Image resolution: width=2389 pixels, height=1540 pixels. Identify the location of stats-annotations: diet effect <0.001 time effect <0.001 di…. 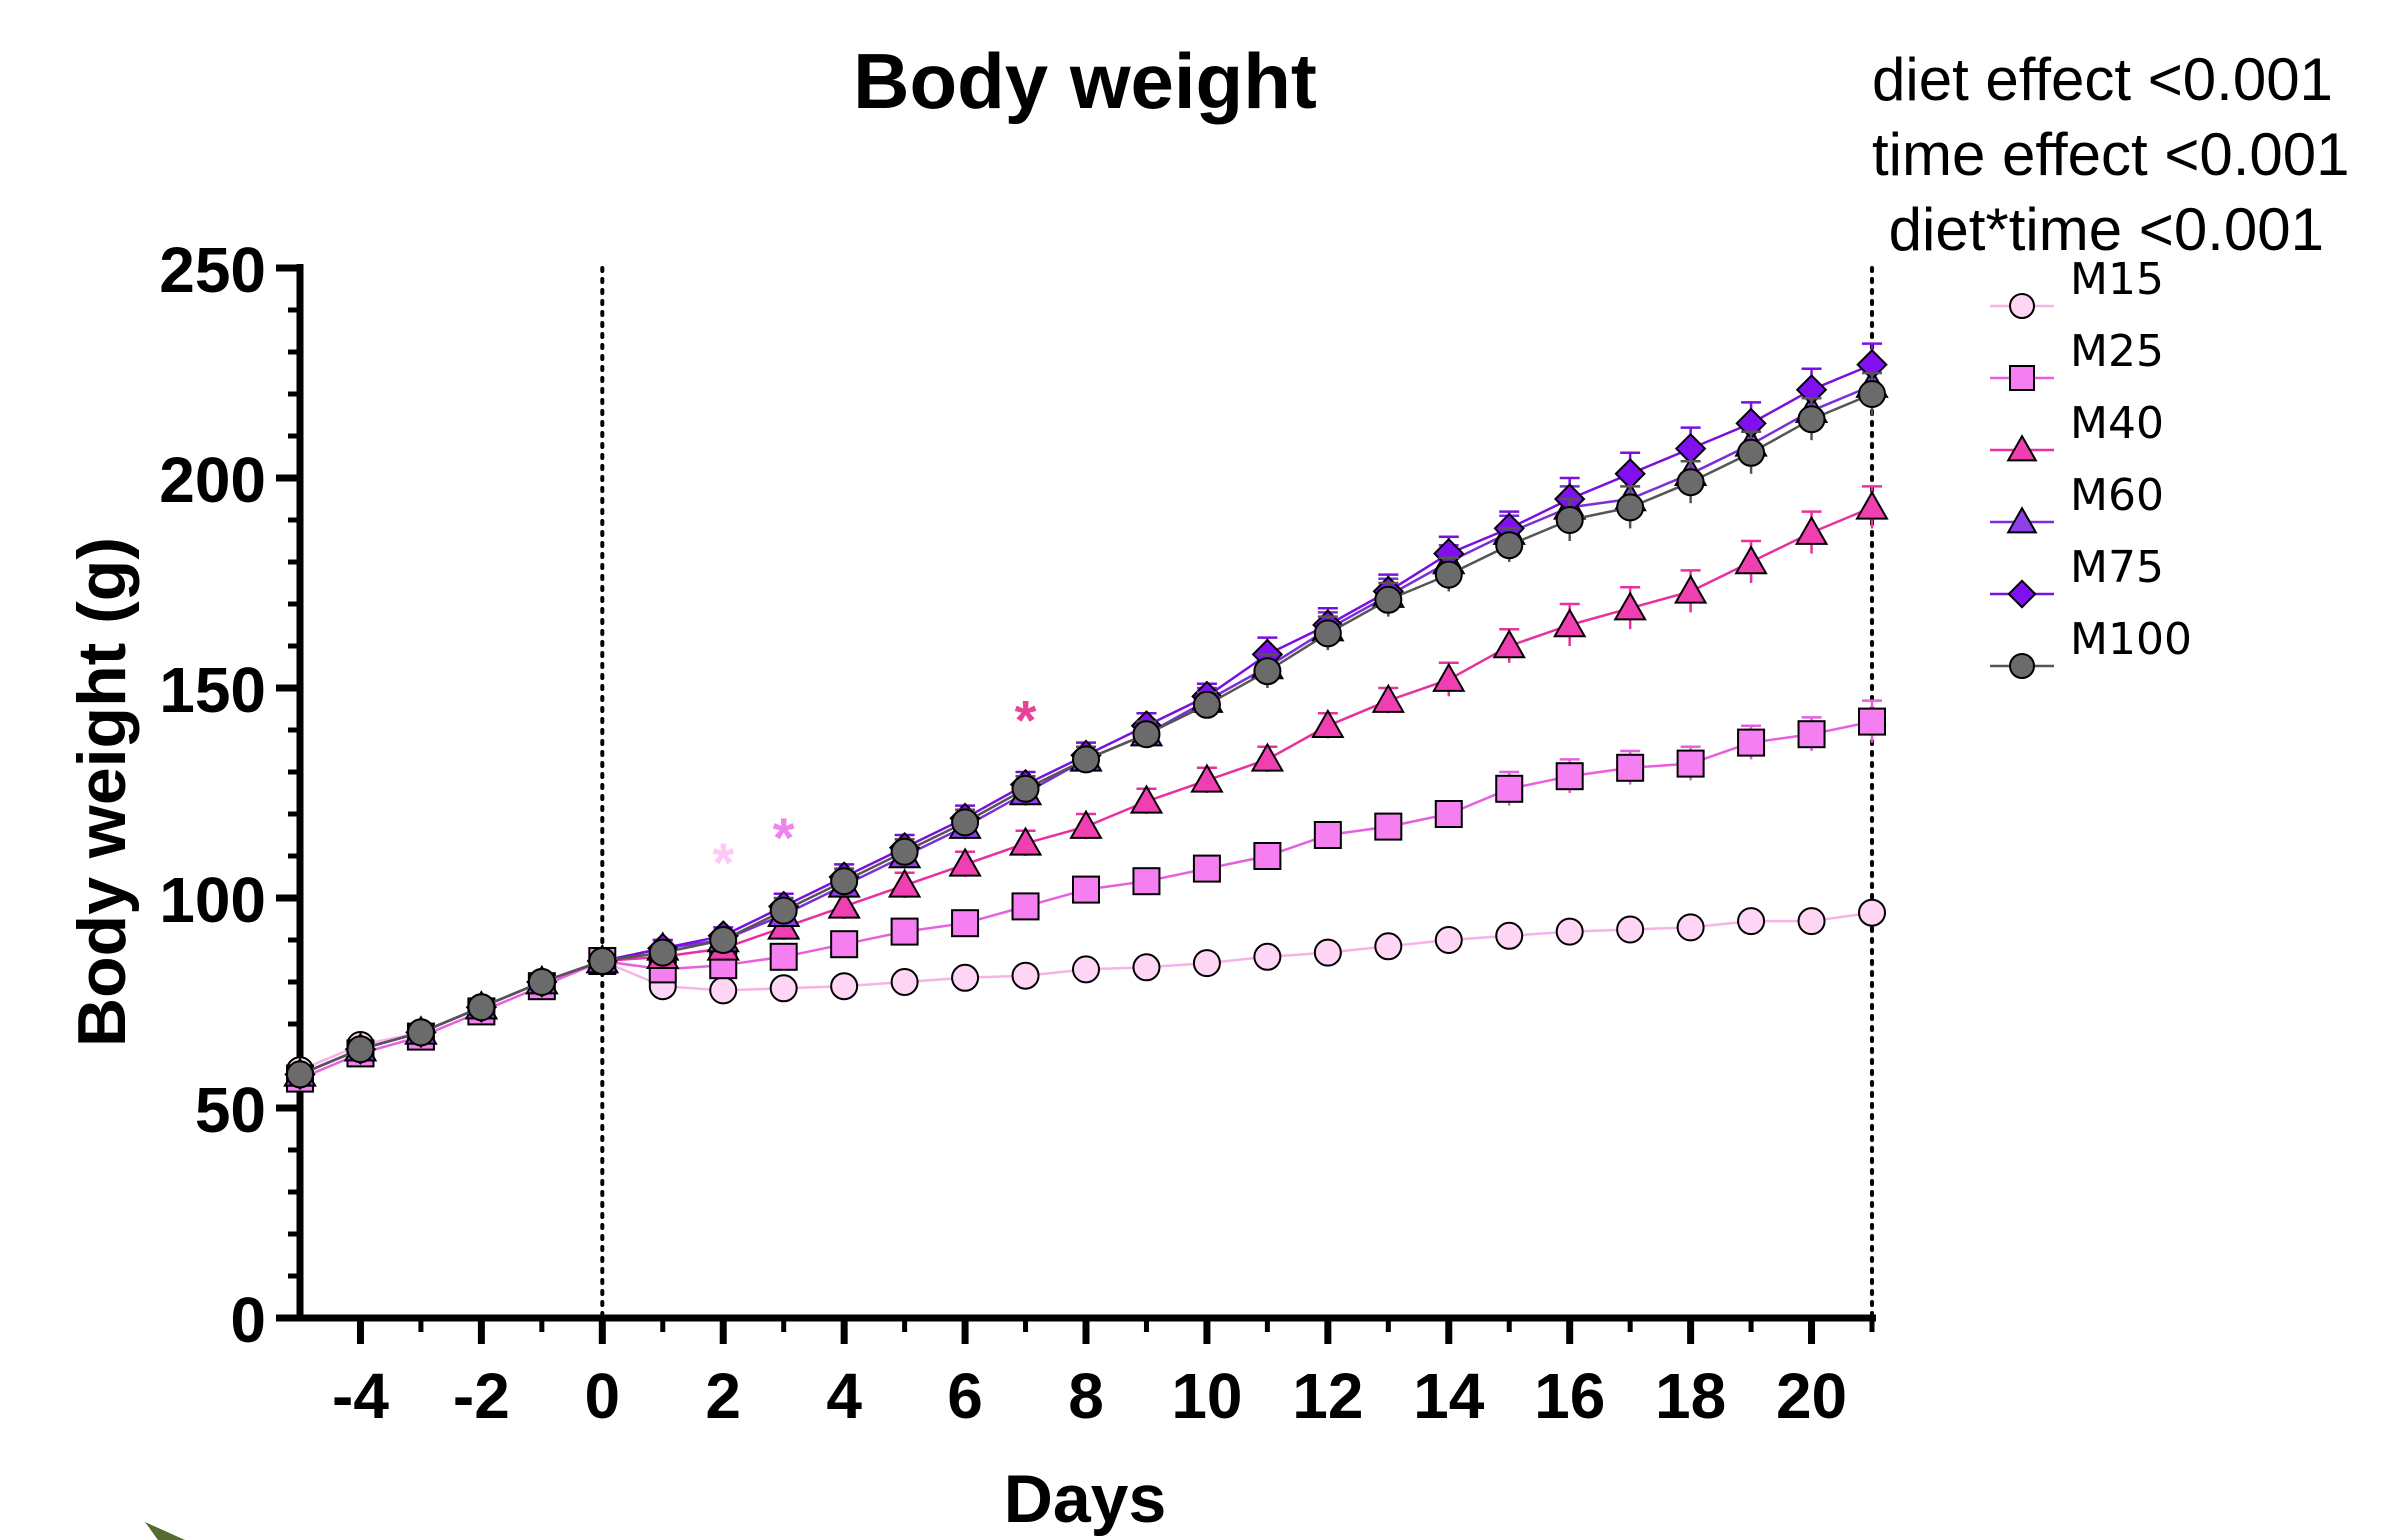
(2111, 154).